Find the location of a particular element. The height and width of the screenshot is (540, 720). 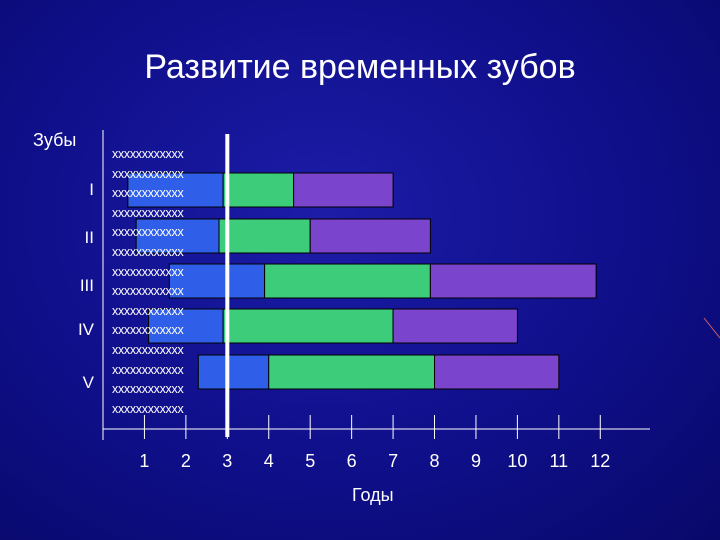

x-axis-label: Годы is located at coordinates (373, 495).